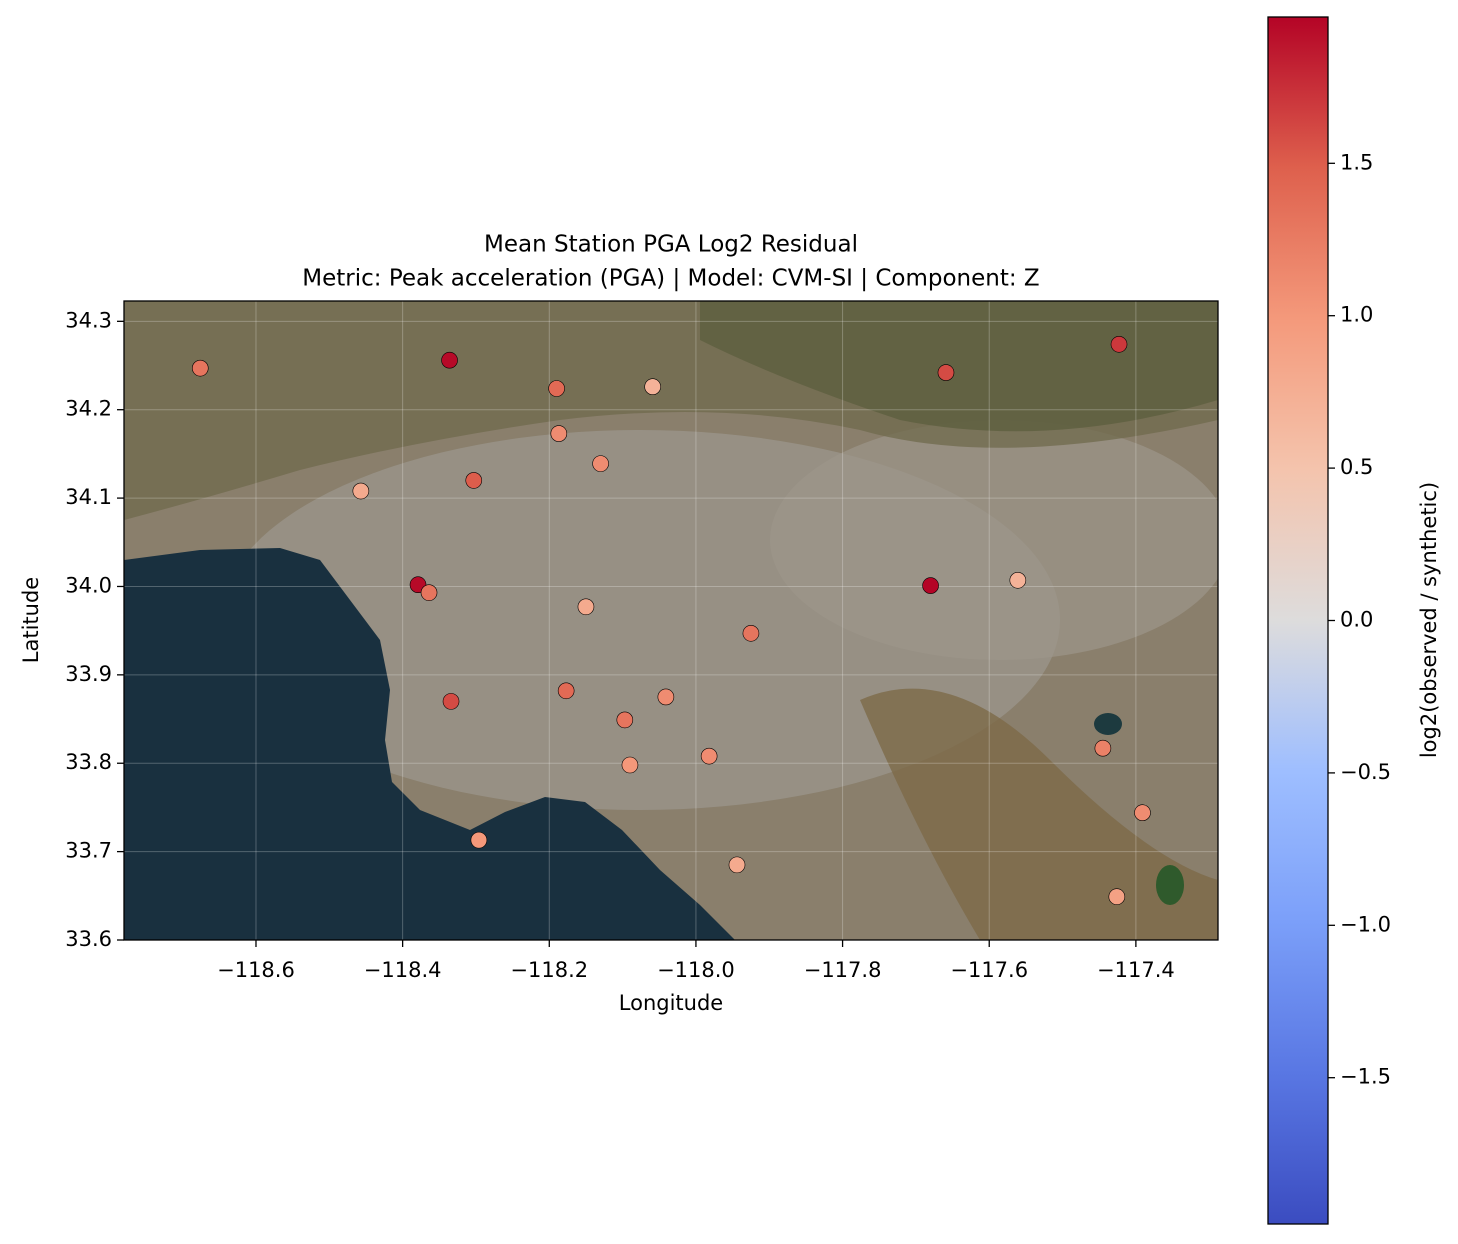 This screenshot has width=1458, height=1244. What do you see at coordinates (671, 1003) in the screenshot?
I see `x-axis-label: Longitude` at bounding box center [671, 1003].